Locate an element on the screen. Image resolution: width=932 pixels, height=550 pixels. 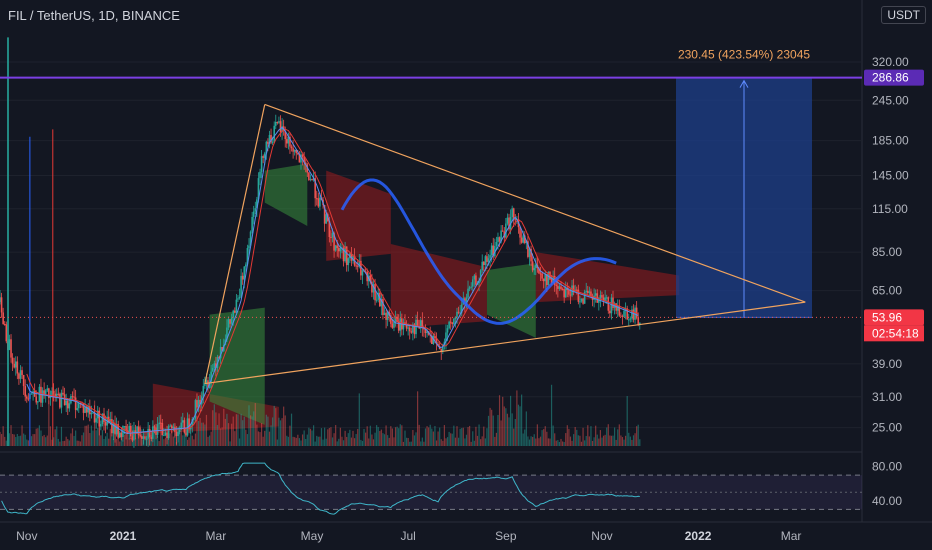
symbol-title: FIL / TetherUS, 1D, BINANCE is located at coordinates (94, 15).